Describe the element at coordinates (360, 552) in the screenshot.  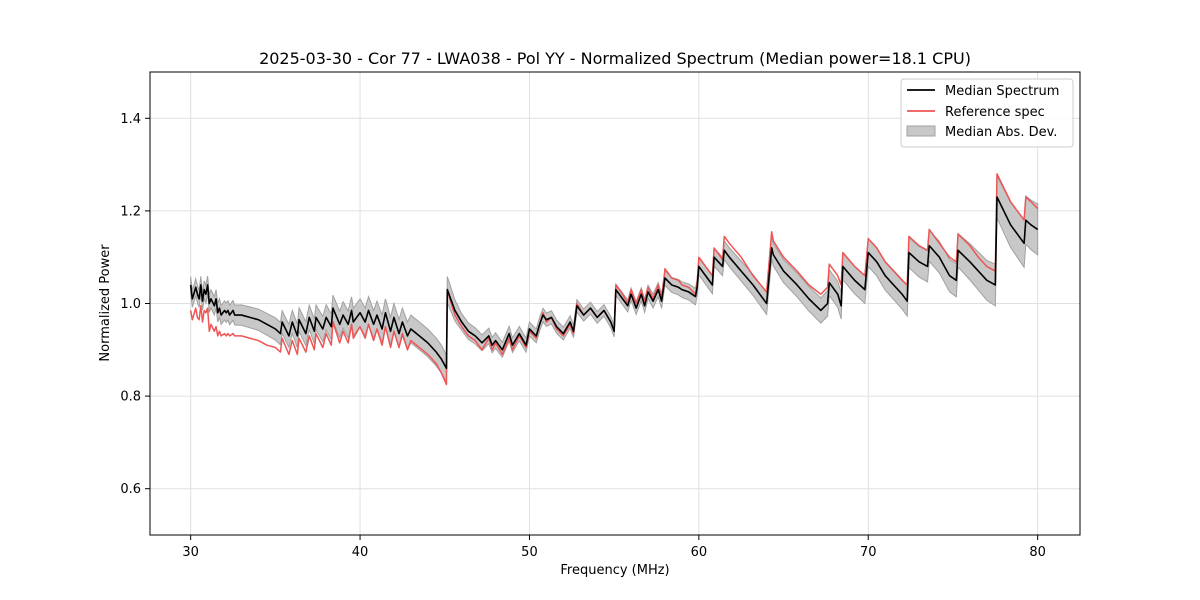
I see `x-tick-label: 40` at that location.